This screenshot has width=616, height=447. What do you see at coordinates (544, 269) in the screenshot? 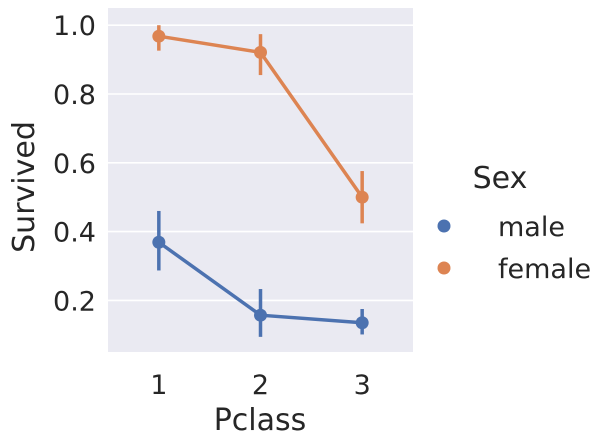
I see `legend-entry: female` at bounding box center [544, 269].